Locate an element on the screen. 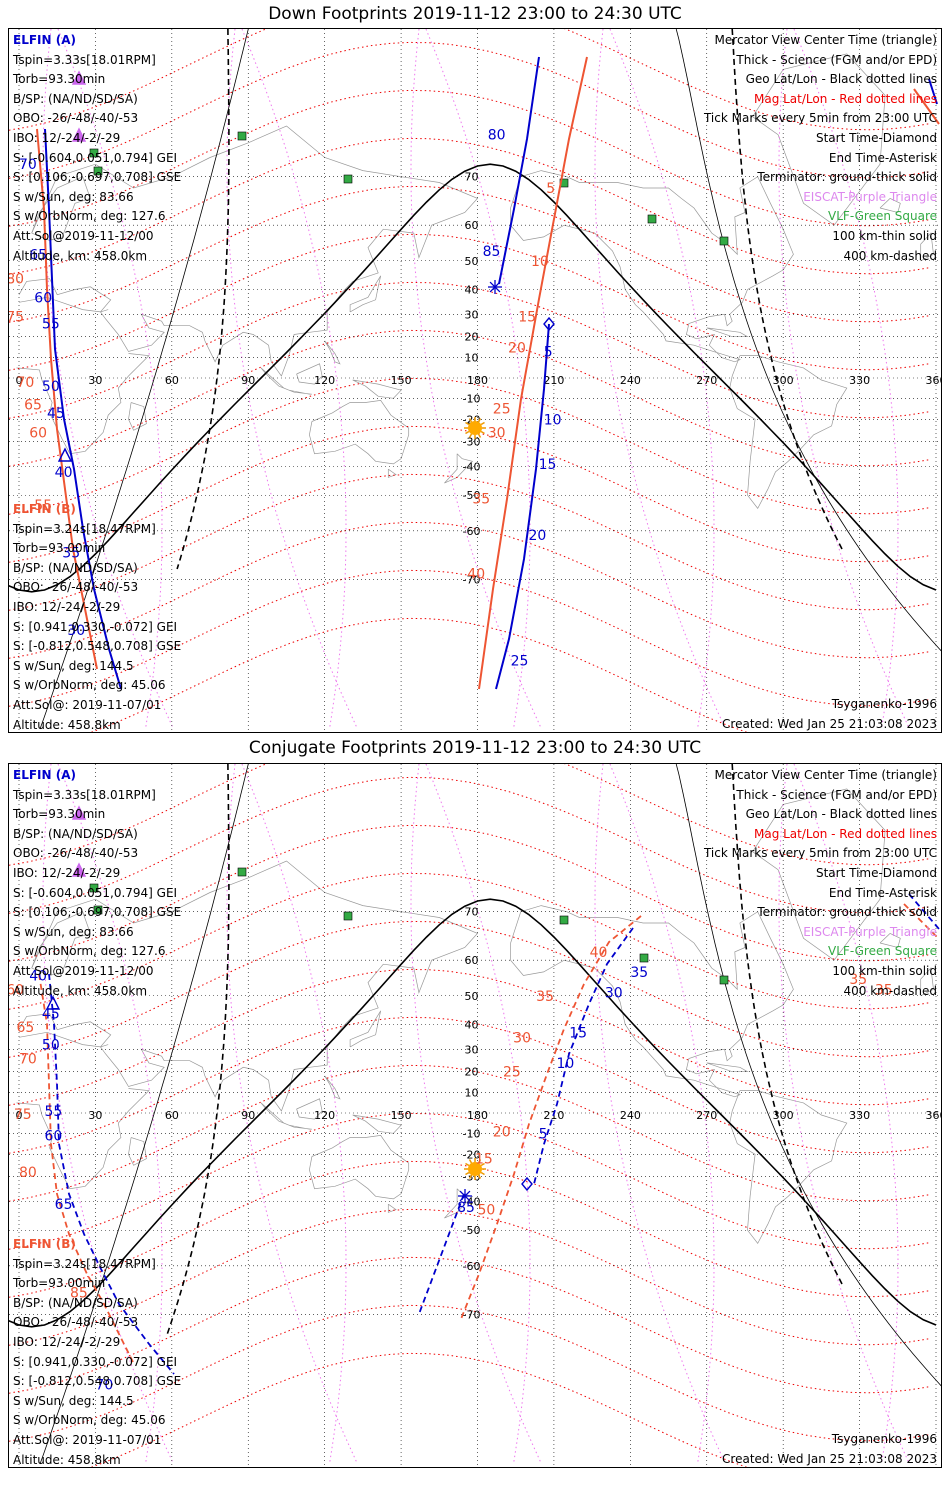 The width and height of the screenshot is (950, 1500). elfin-a-gse: S: [0.106,-0.697,0.708] GSE is located at coordinates (97, 912).